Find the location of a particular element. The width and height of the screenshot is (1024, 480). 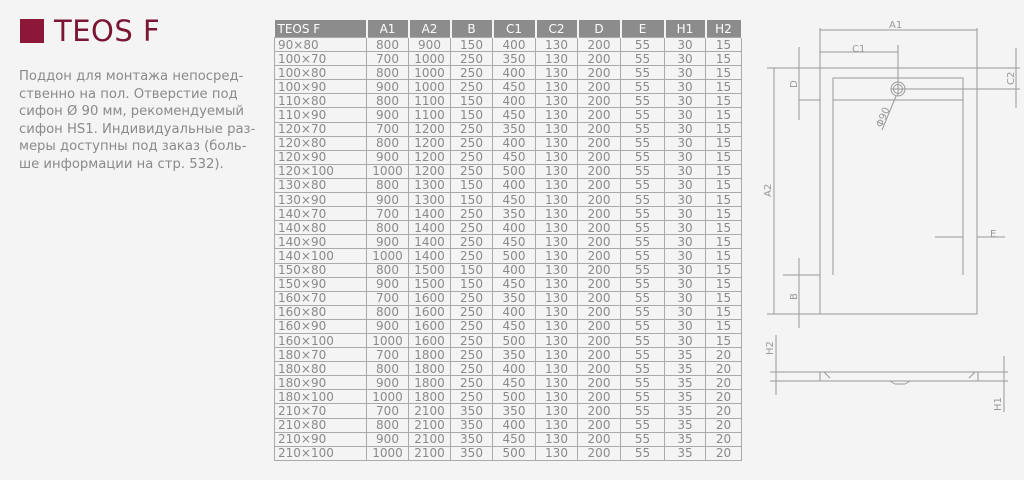

table-row: 120×90 900 1200 250 450 130 200 55 30 15 is located at coordinates (508, 157).